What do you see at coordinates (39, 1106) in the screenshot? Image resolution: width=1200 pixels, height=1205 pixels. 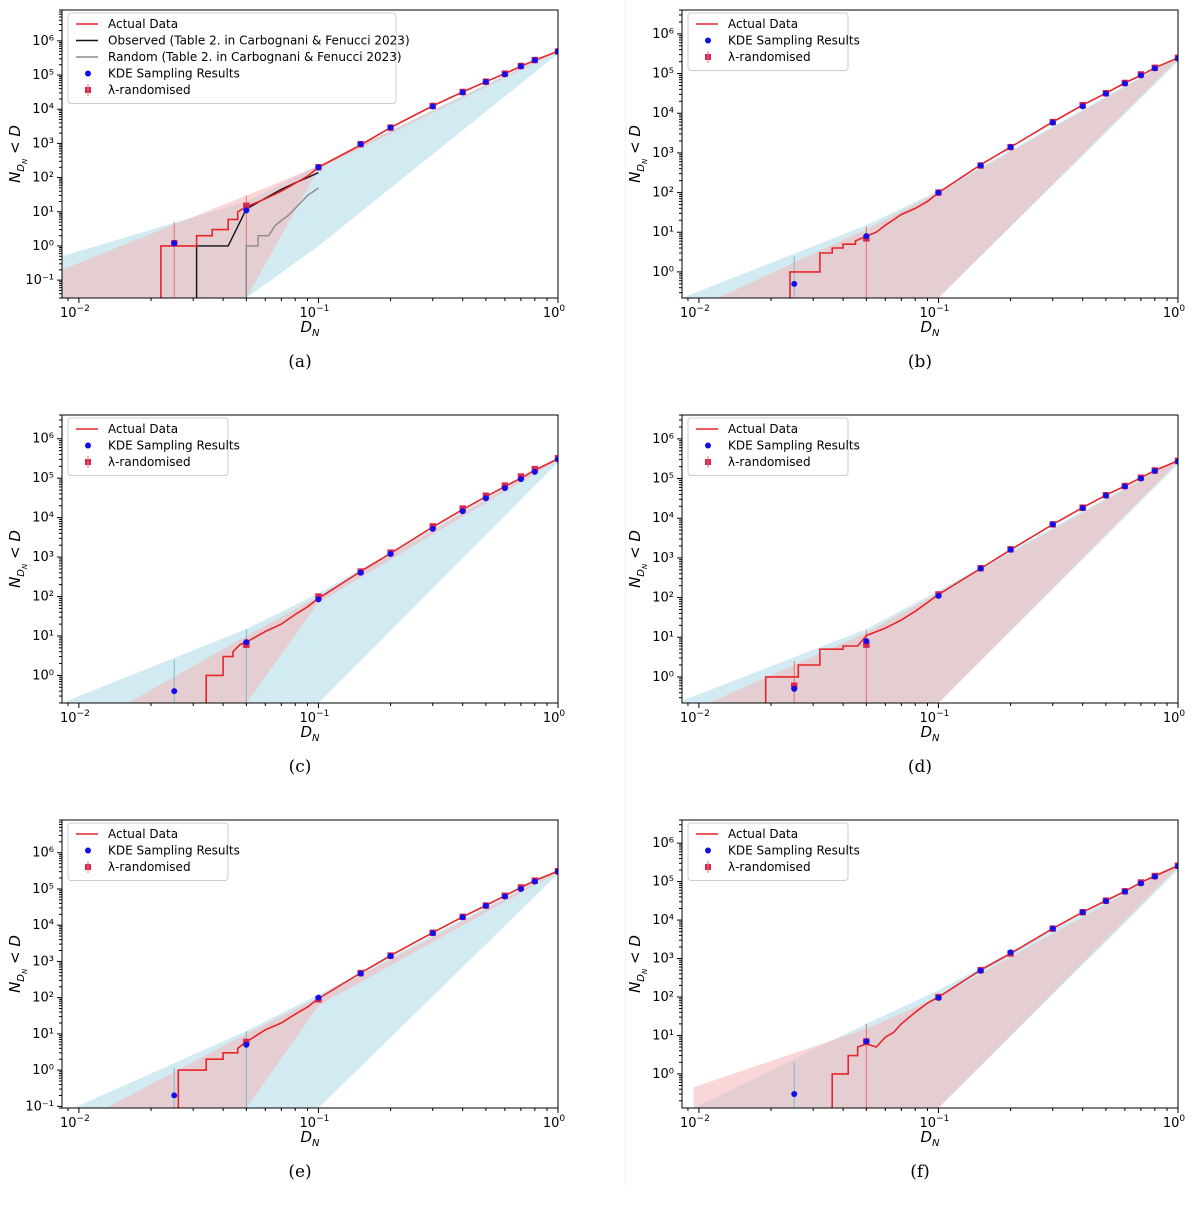 I see `y-tick-label: 10⁻¹` at bounding box center [39, 1106].